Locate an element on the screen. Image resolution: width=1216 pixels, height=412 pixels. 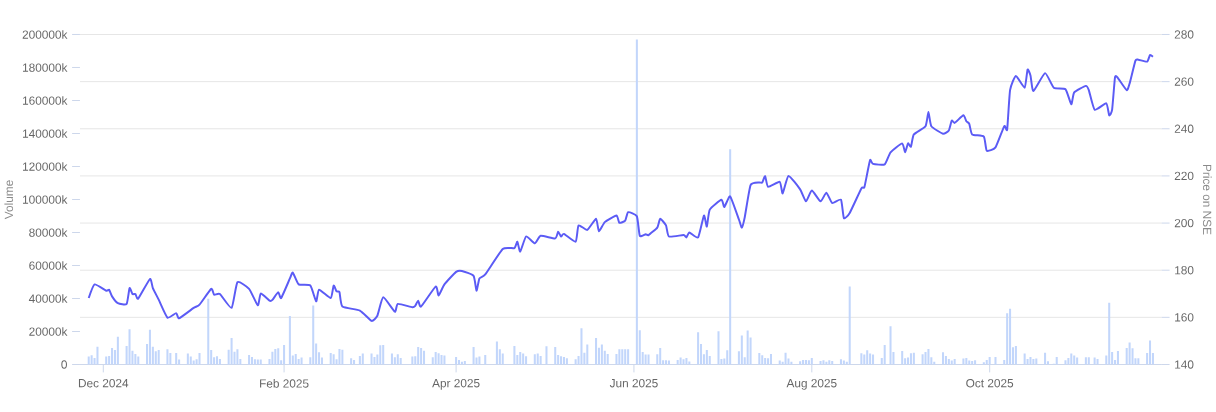
y-axis-title: Volume is located at coordinates (9, 200).